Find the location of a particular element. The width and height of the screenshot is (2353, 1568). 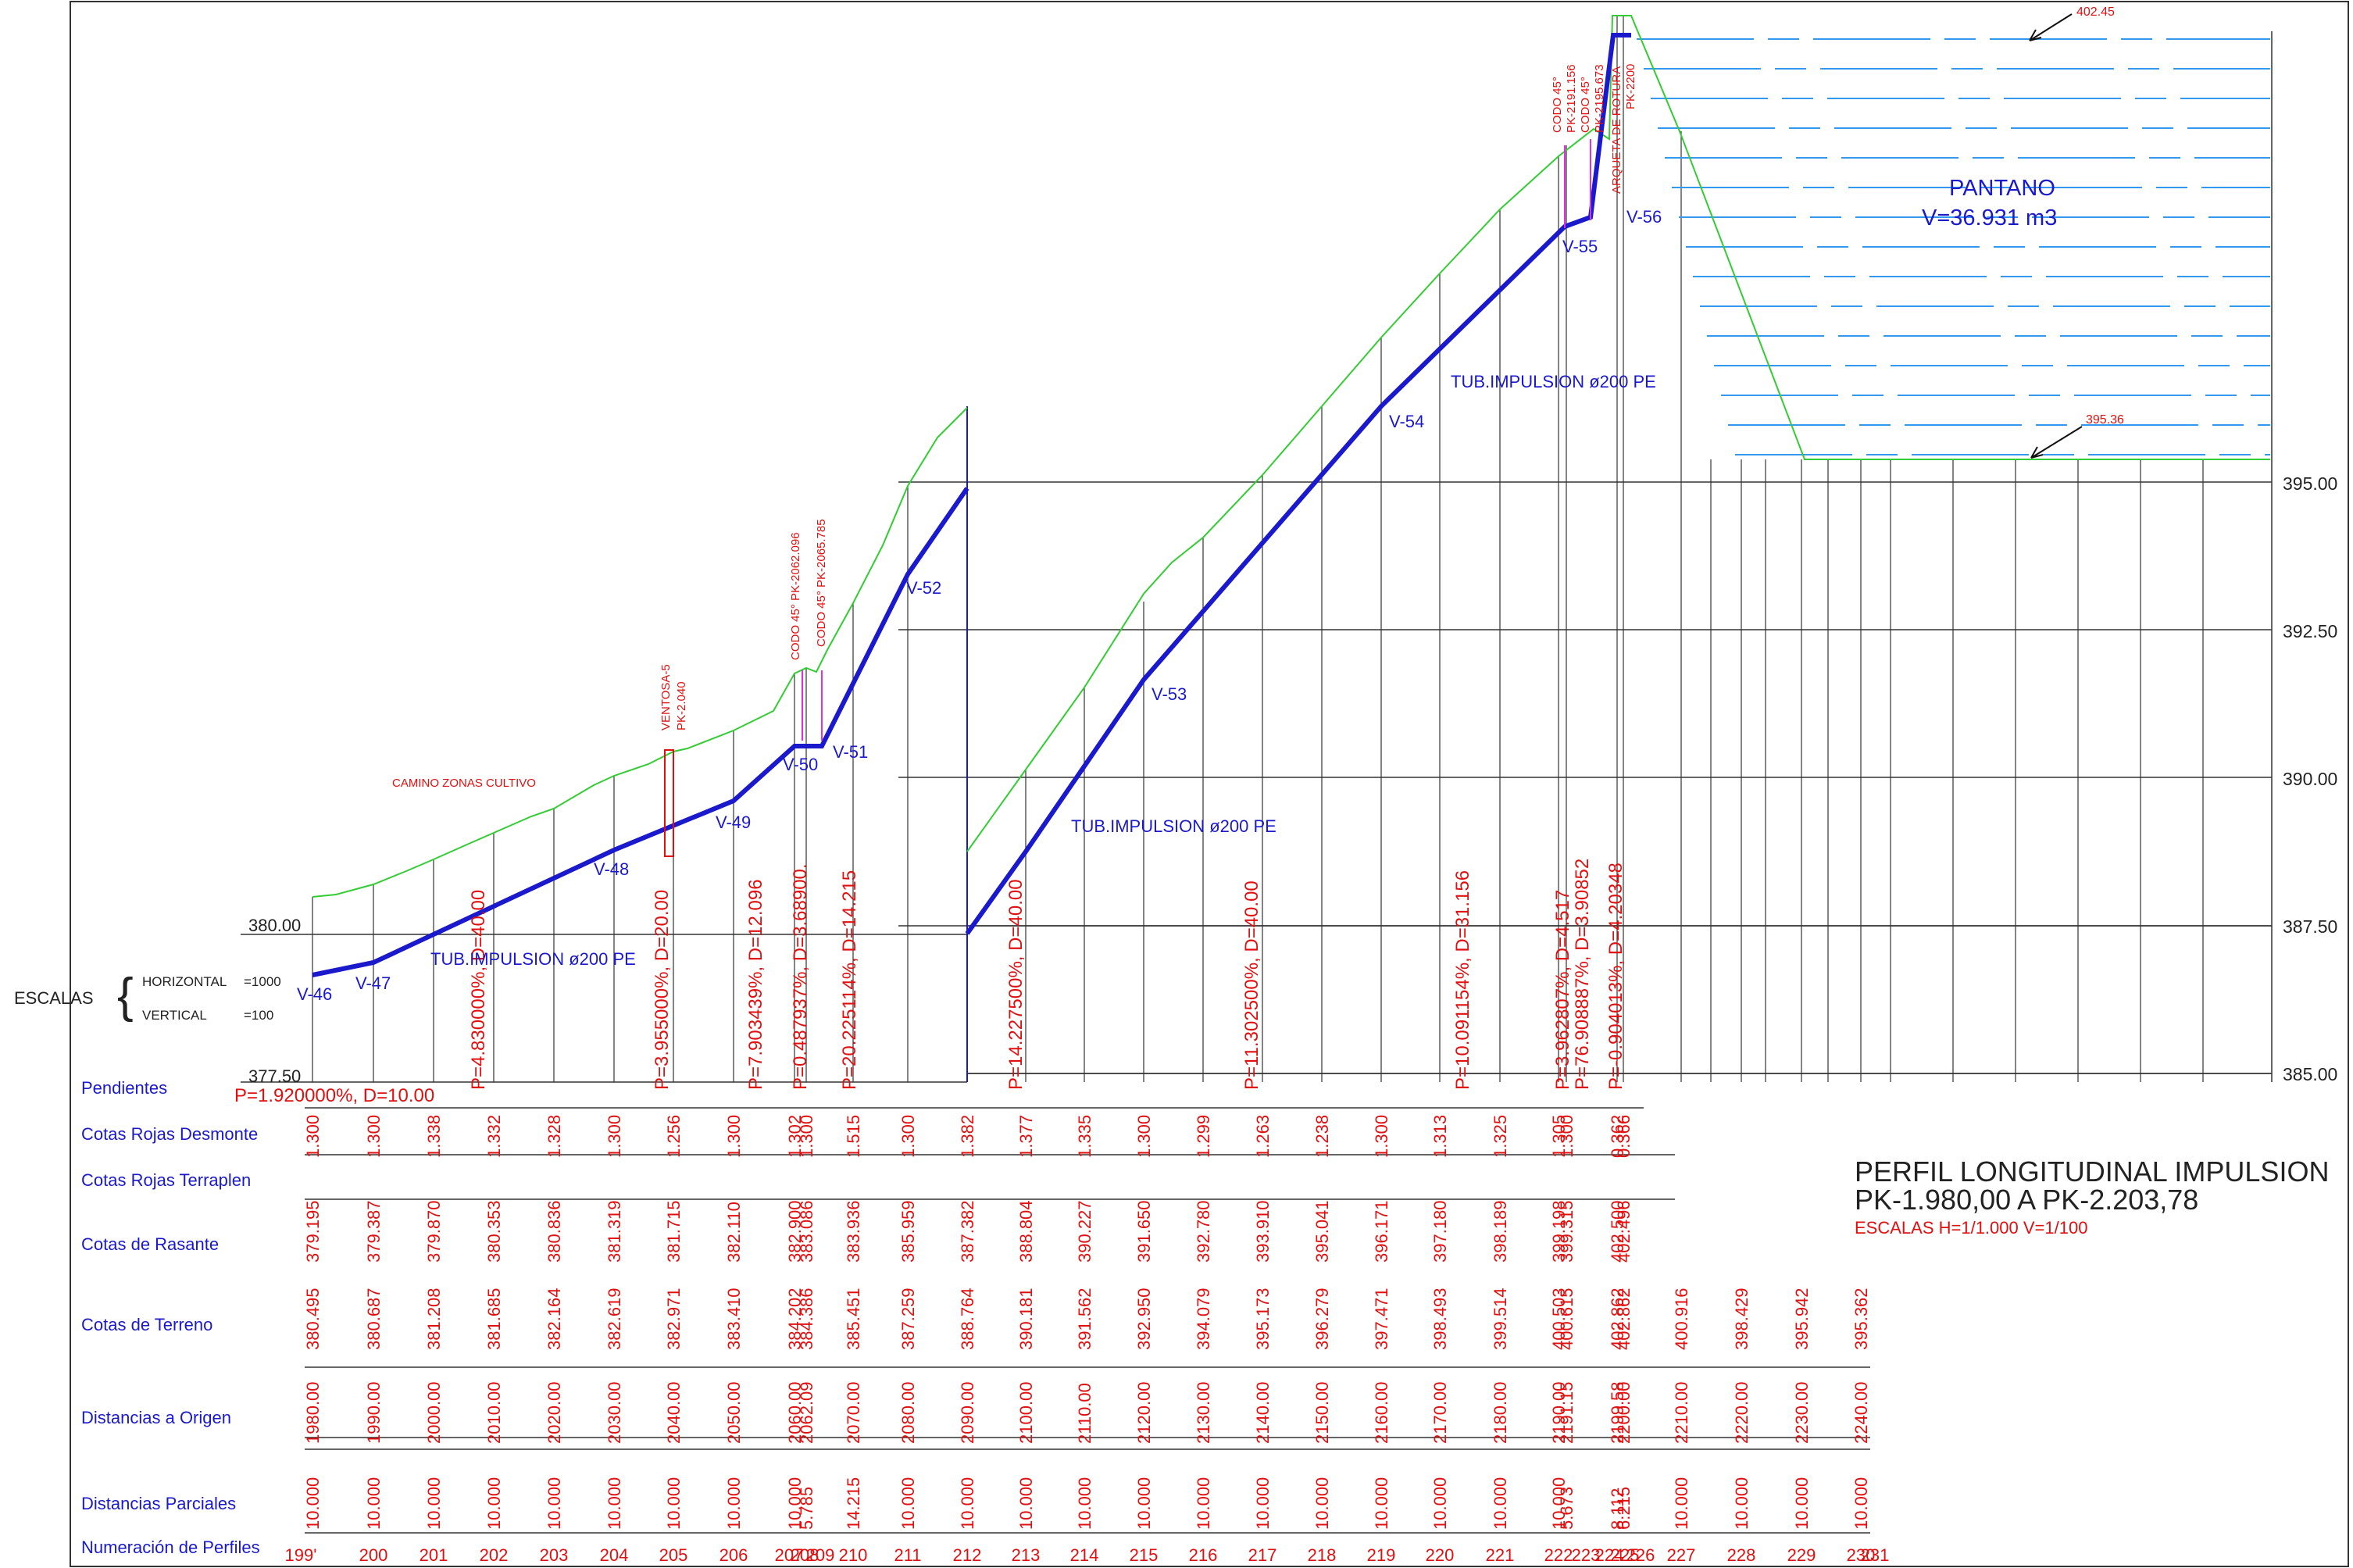

origen-value: 1990.00 is located at coordinates (374, 1412).